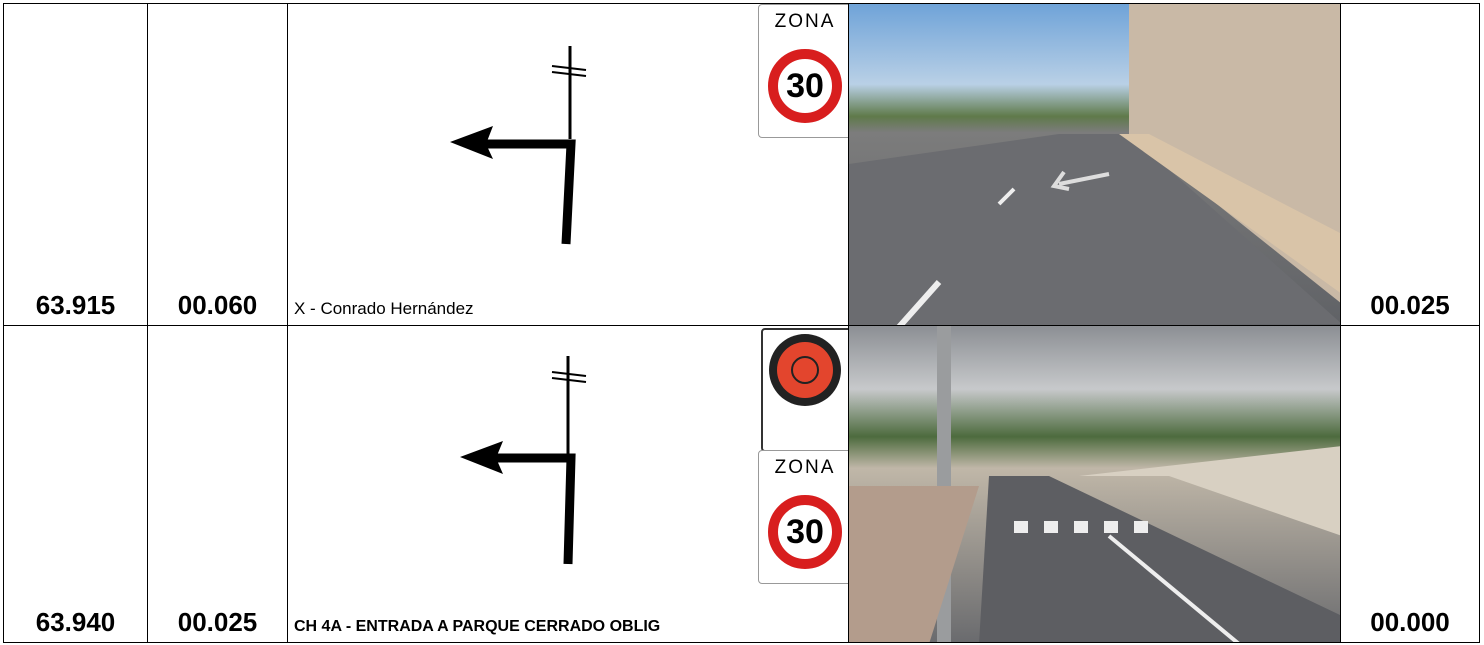 The image size is (1484, 645). What do you see at coordinates (1410, 164) in the screenshot?
I see `next-cell: 00.025` at bounding box center [1410, 164].